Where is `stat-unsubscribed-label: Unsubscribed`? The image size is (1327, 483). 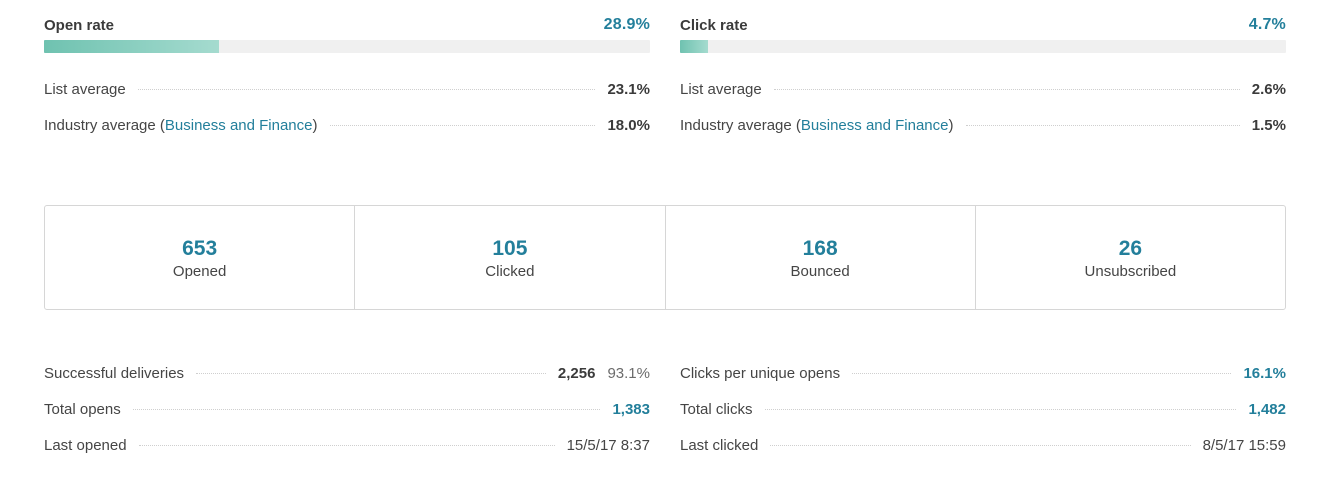 stat-unsubscribed-label: Unsubscribed is located at coordinates (1130, 271).